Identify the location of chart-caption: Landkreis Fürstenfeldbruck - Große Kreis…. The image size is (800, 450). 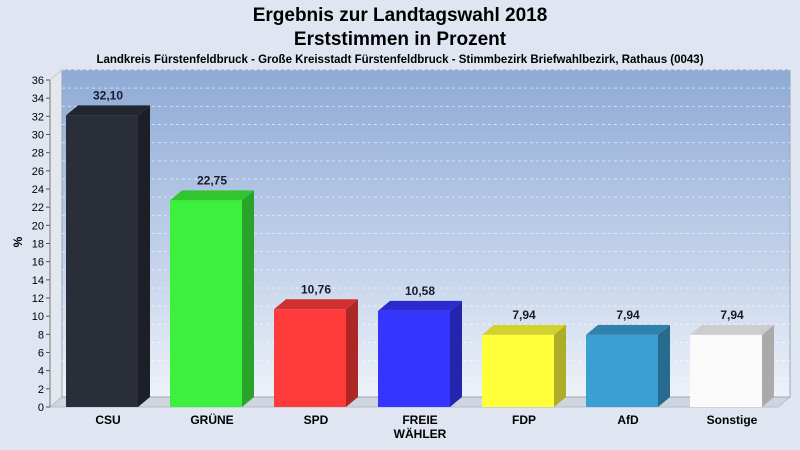
(400, 60).